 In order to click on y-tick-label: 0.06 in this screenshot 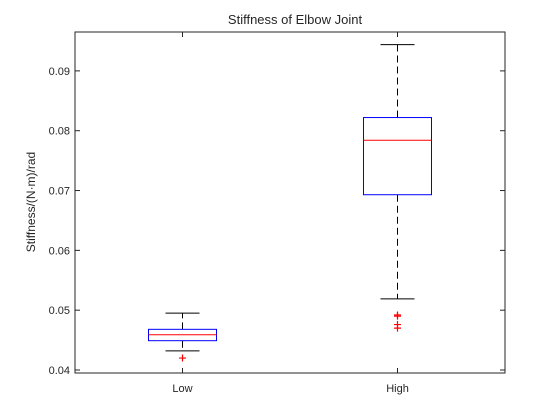, I will do `click(59, 251)`.